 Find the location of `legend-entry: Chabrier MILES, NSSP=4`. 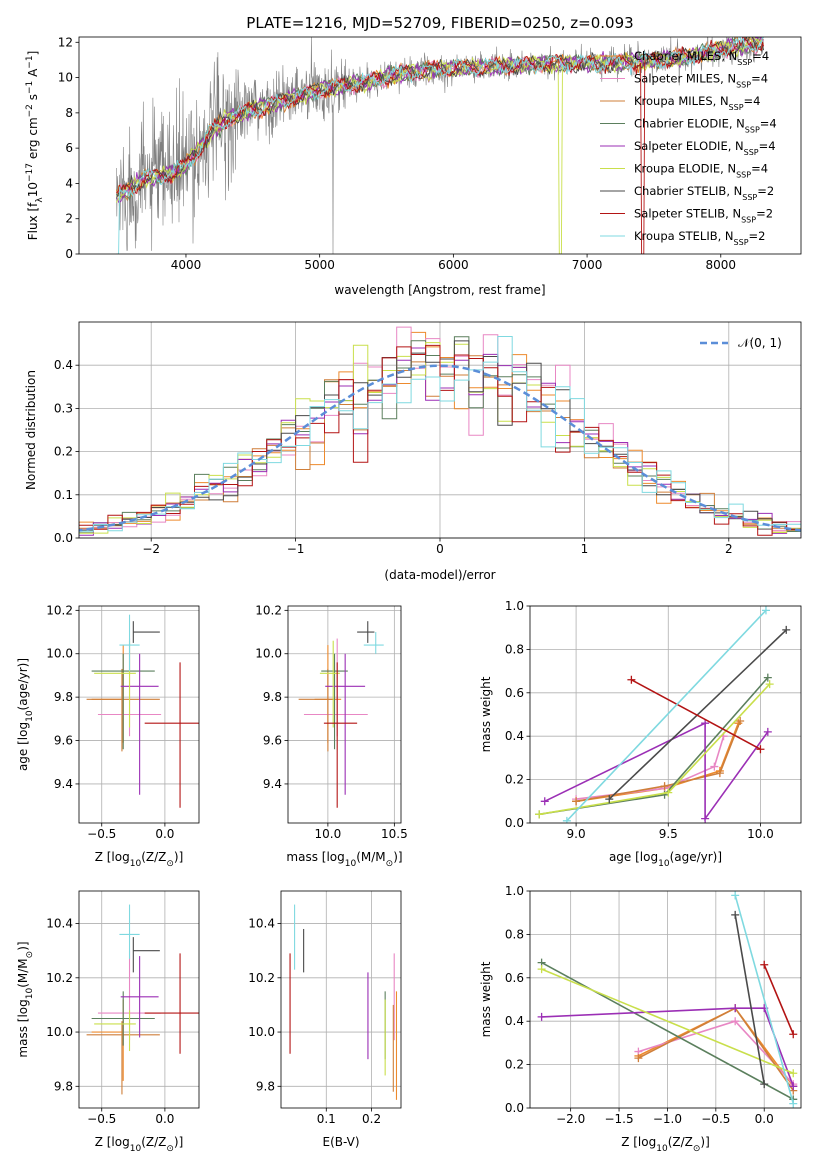

legend-entry: Chabrier MILES, NSSP=4 is located at coordinates (701, 58).